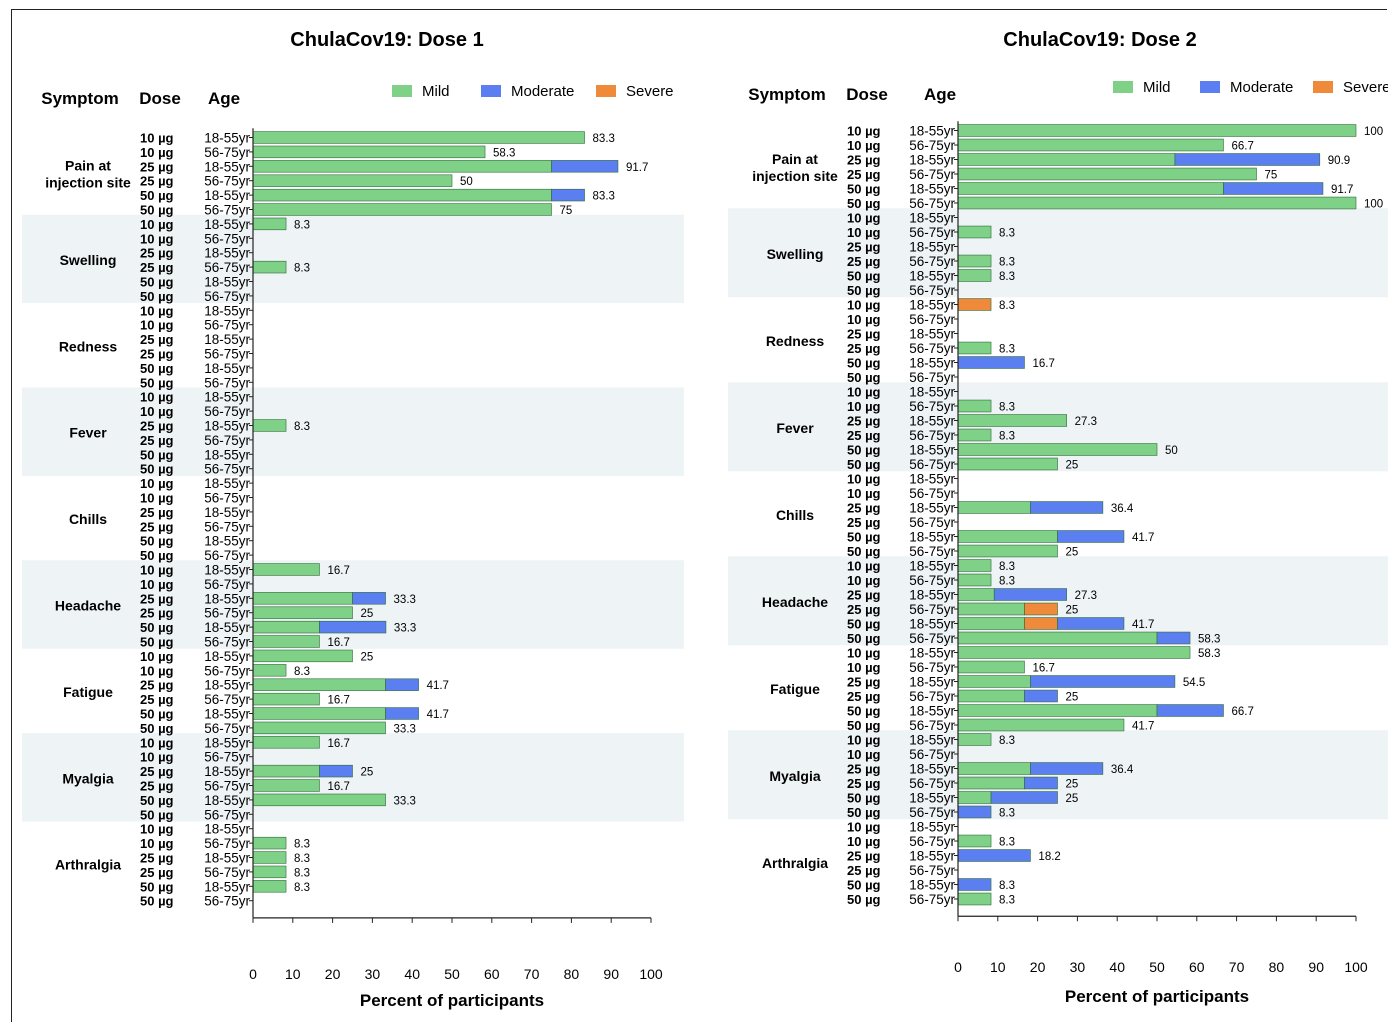  I want to click on legend-label-severe: Severe, so click(1365, 87).